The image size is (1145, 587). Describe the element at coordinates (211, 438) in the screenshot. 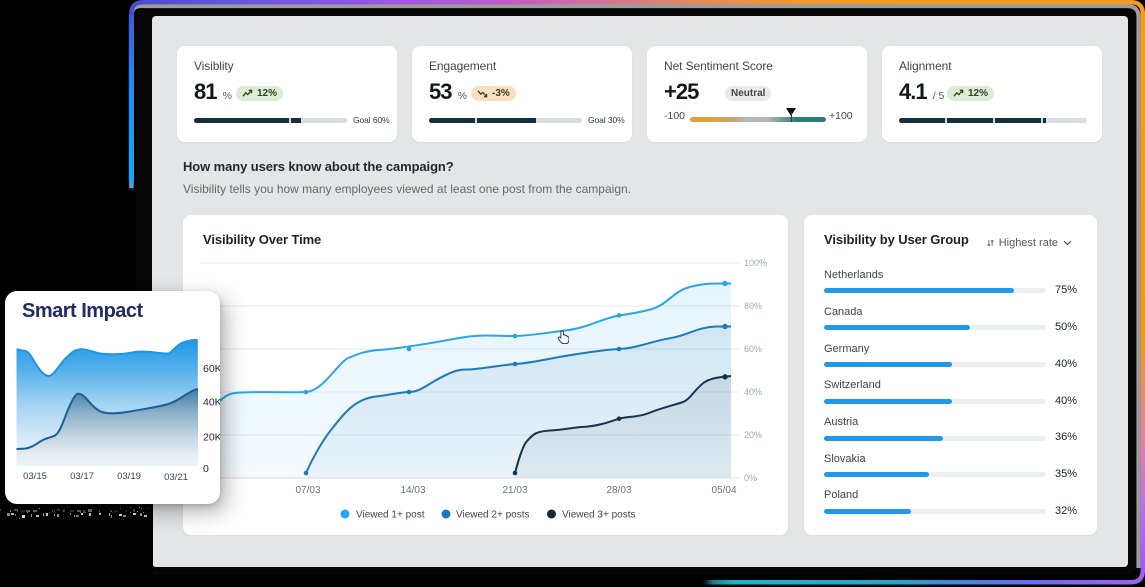

I see `svg-text: 20K` at that location.